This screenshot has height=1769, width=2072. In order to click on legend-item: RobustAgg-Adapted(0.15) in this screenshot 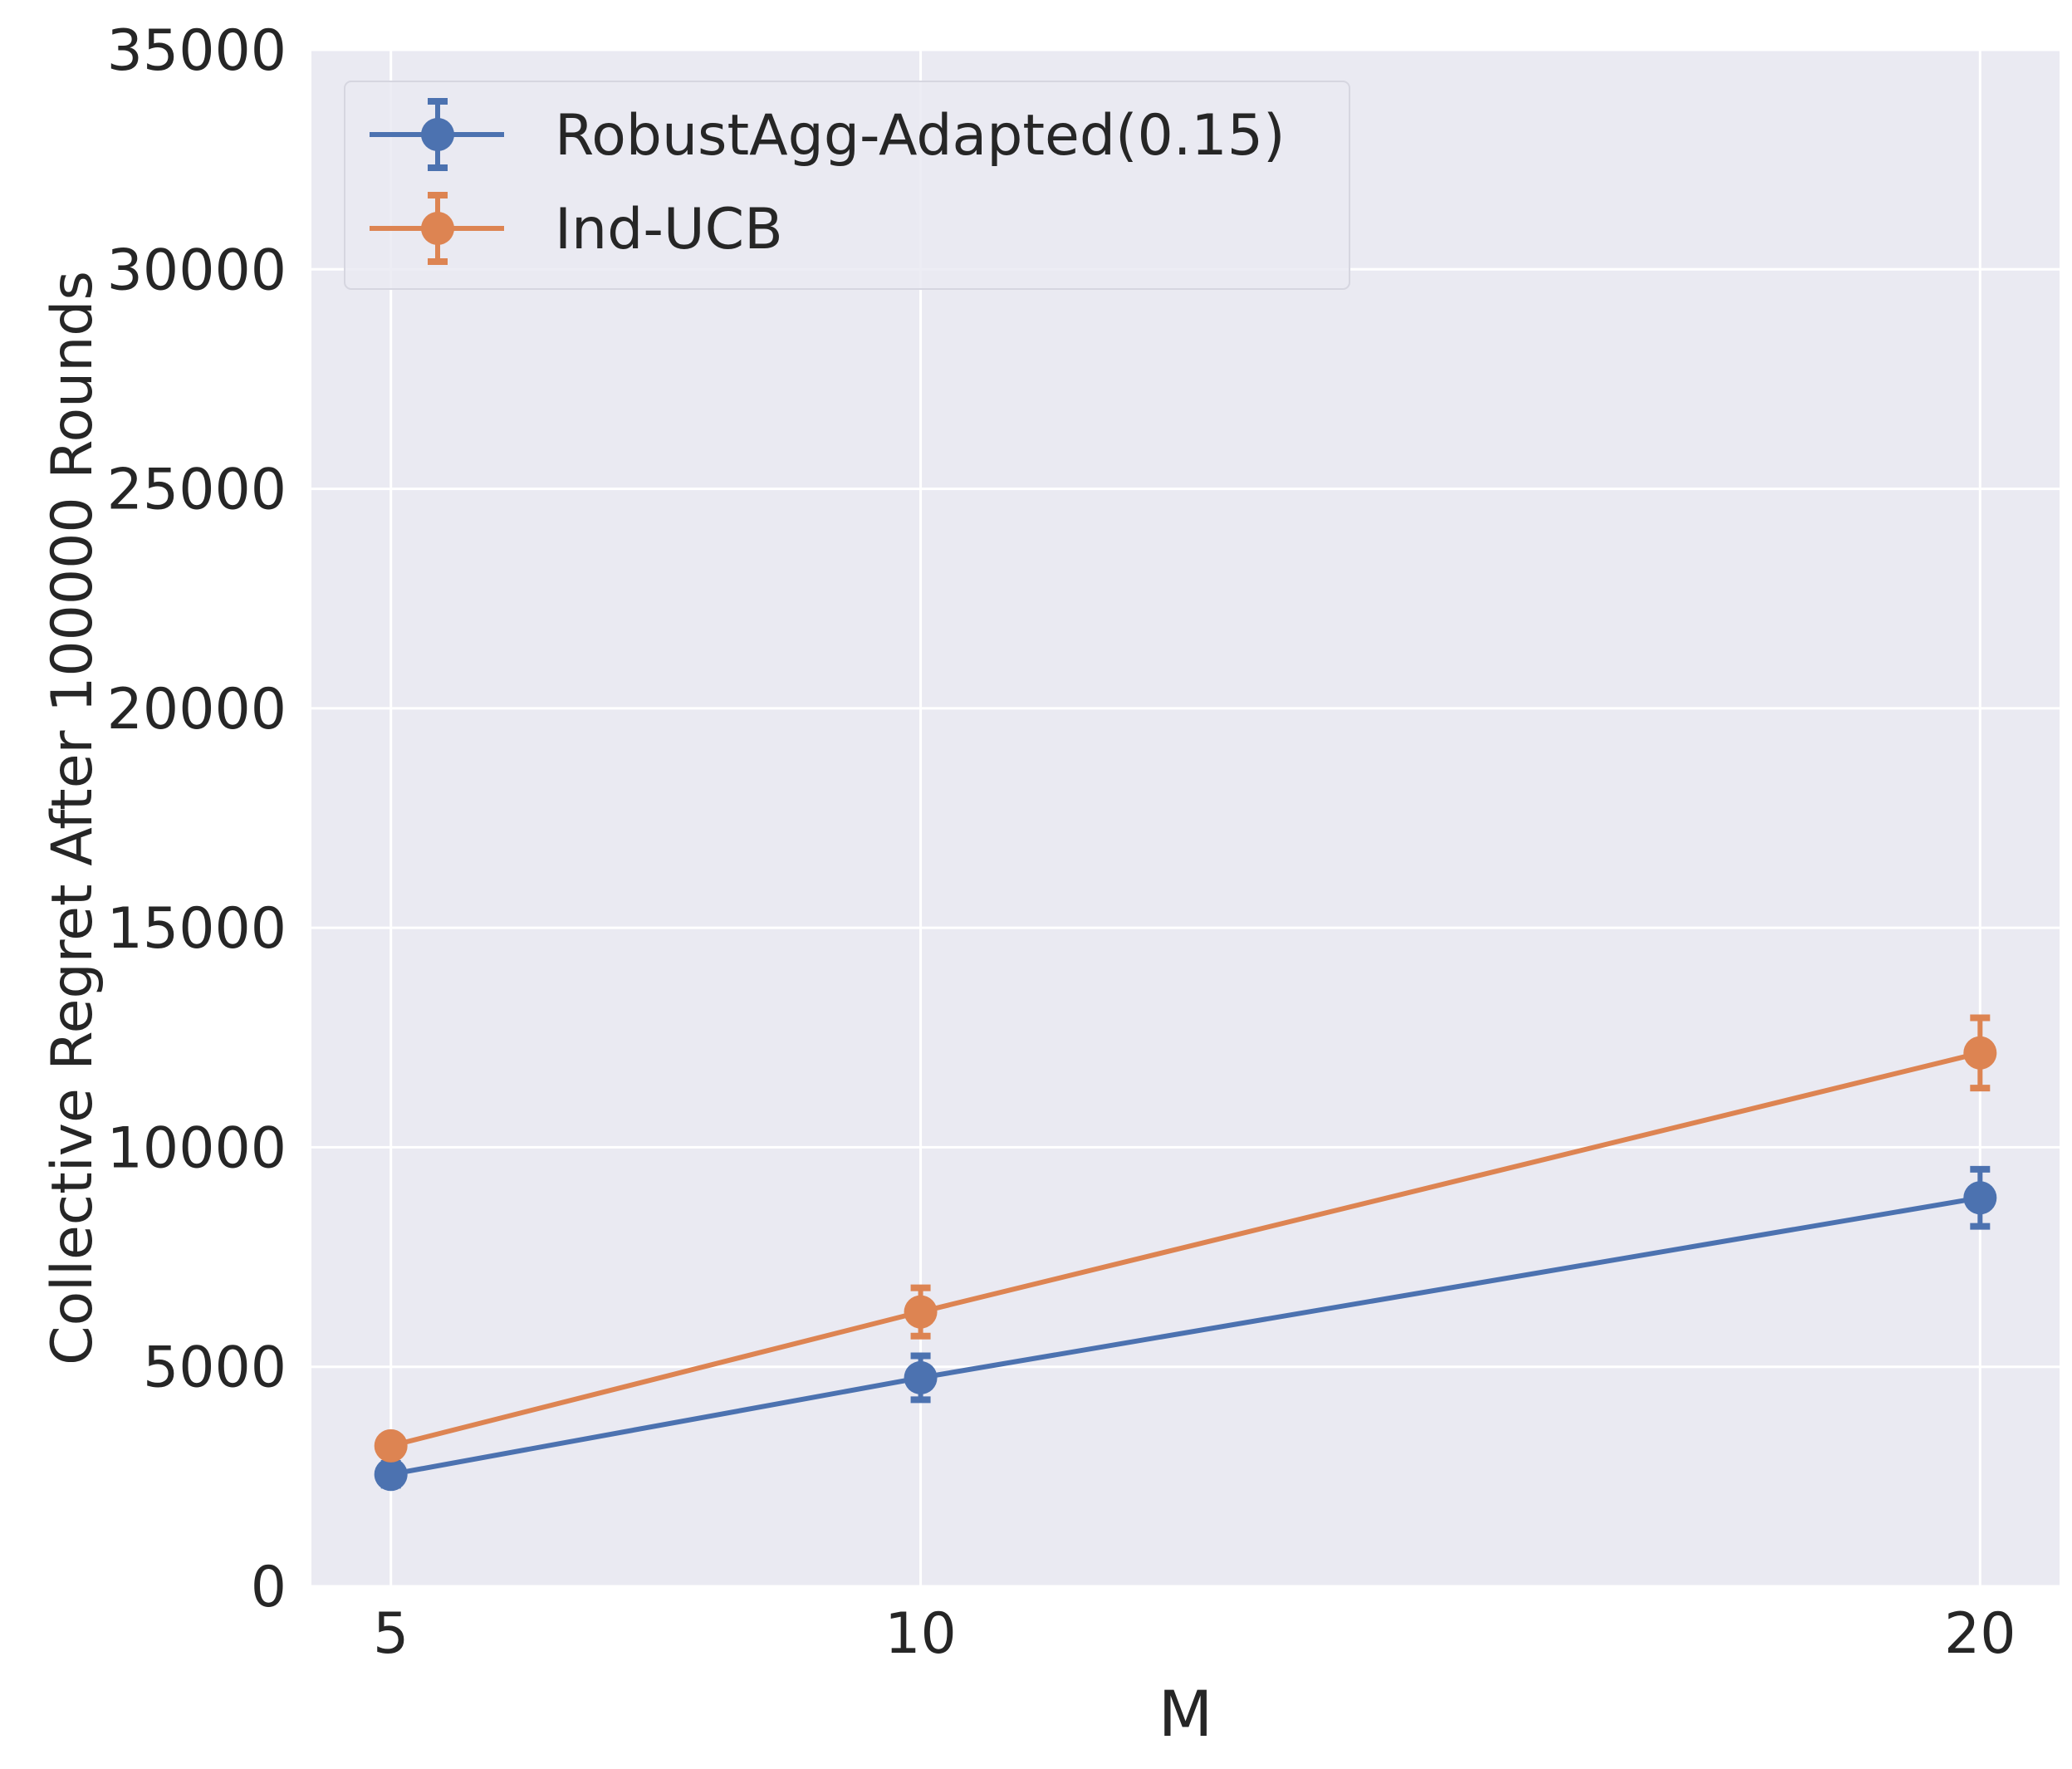, I will do `click(827, 134)`.